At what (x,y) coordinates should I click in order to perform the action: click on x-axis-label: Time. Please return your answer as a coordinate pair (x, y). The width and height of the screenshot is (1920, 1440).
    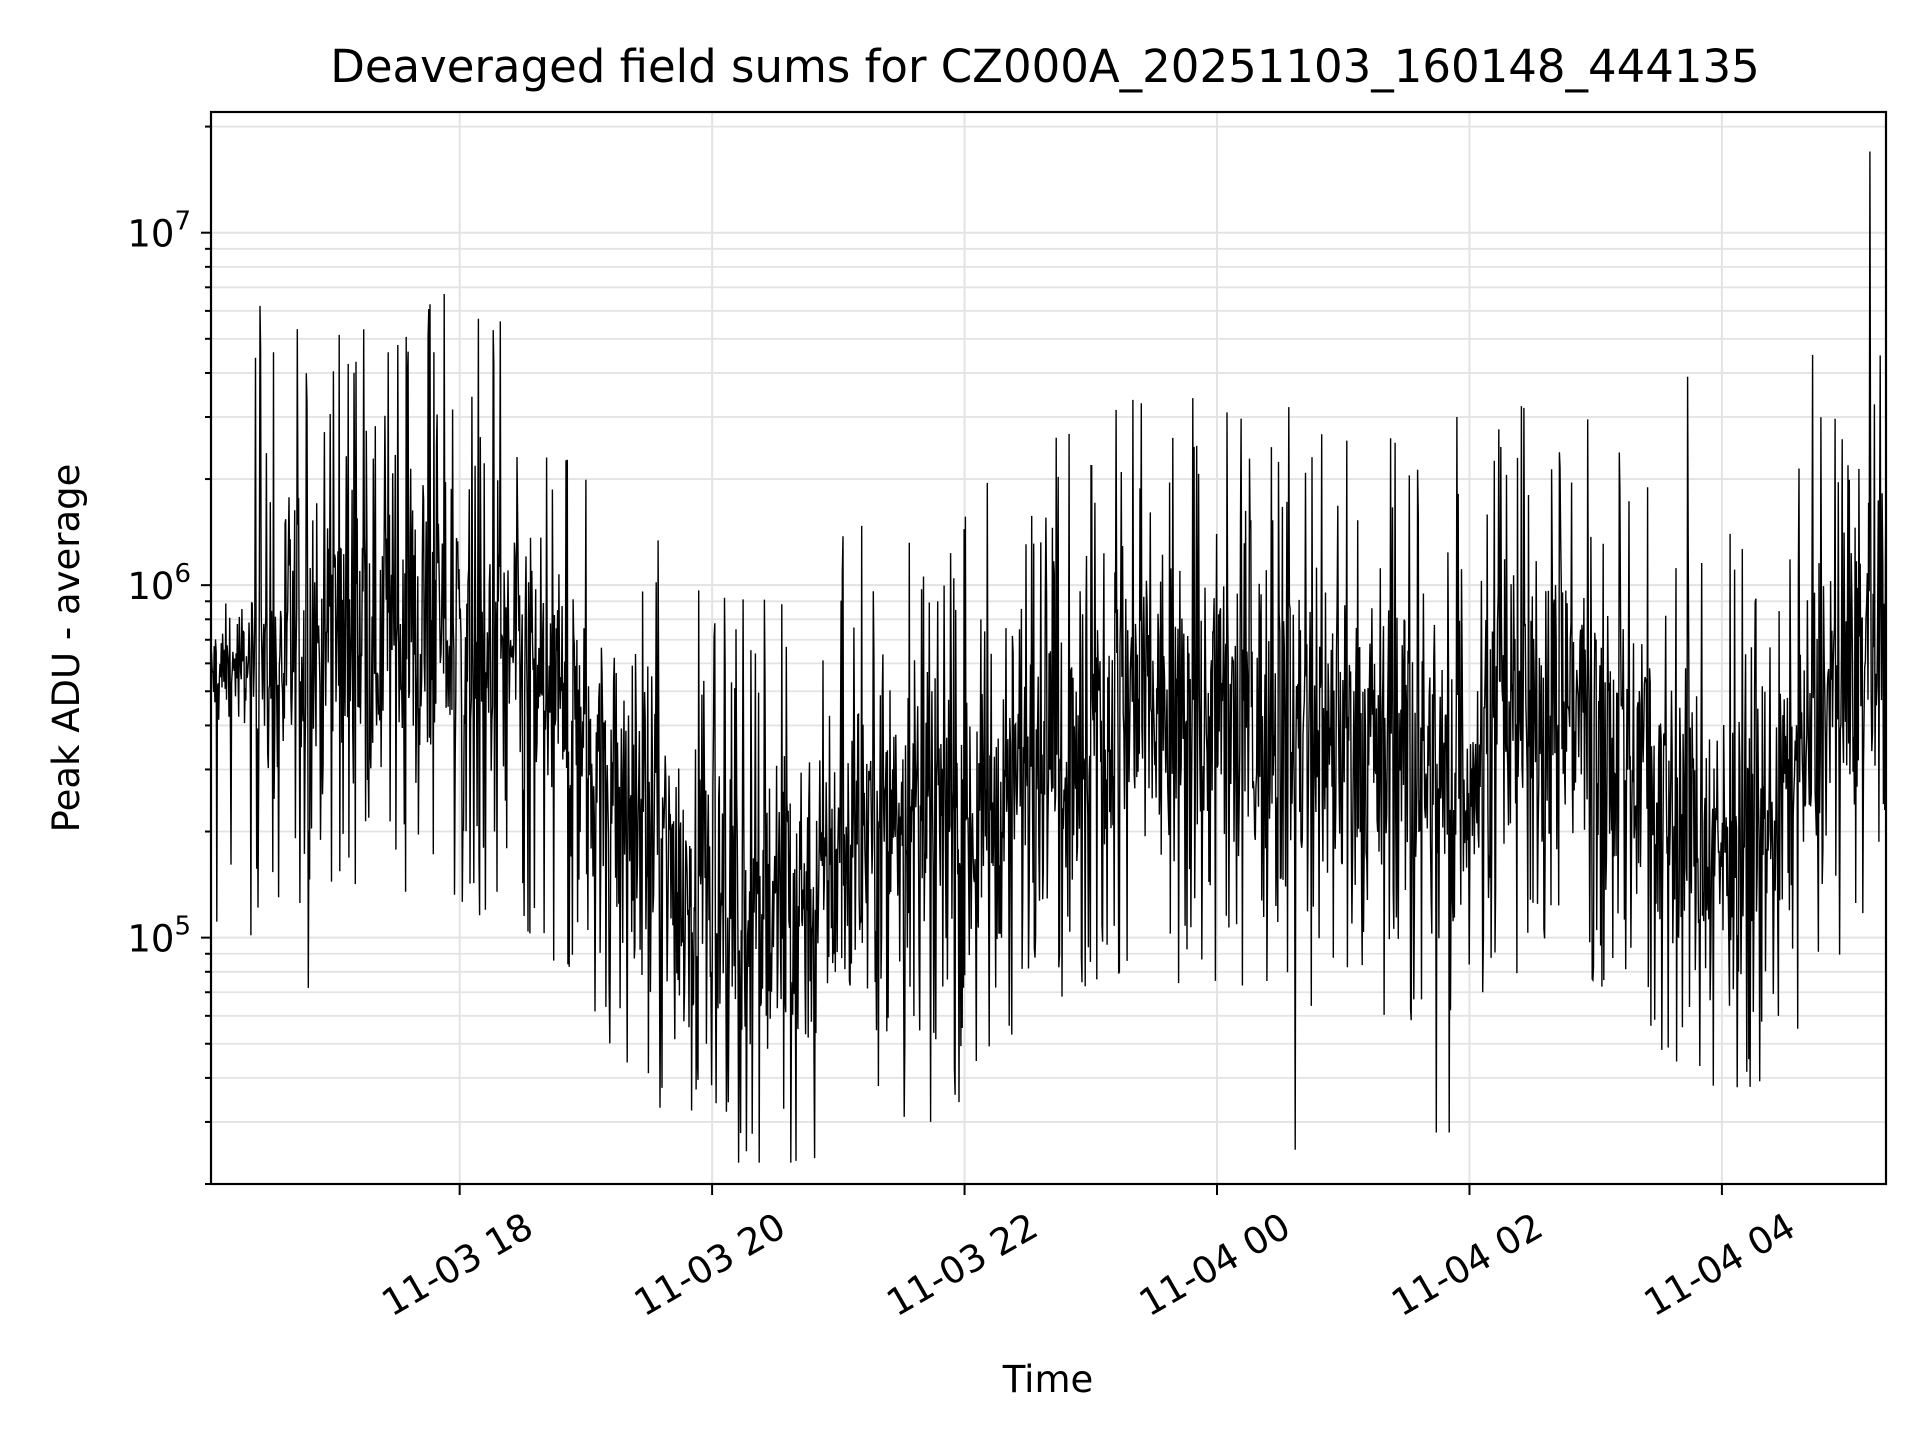
    Looking at the image, I should click on (1048, 1379).